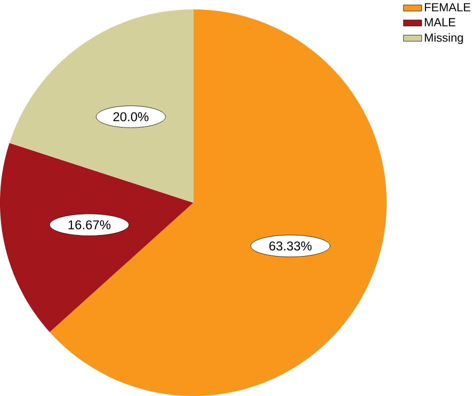 This screenshot has width=474, height=396. I want to click on legend-label: MALE, so click(440, 22).